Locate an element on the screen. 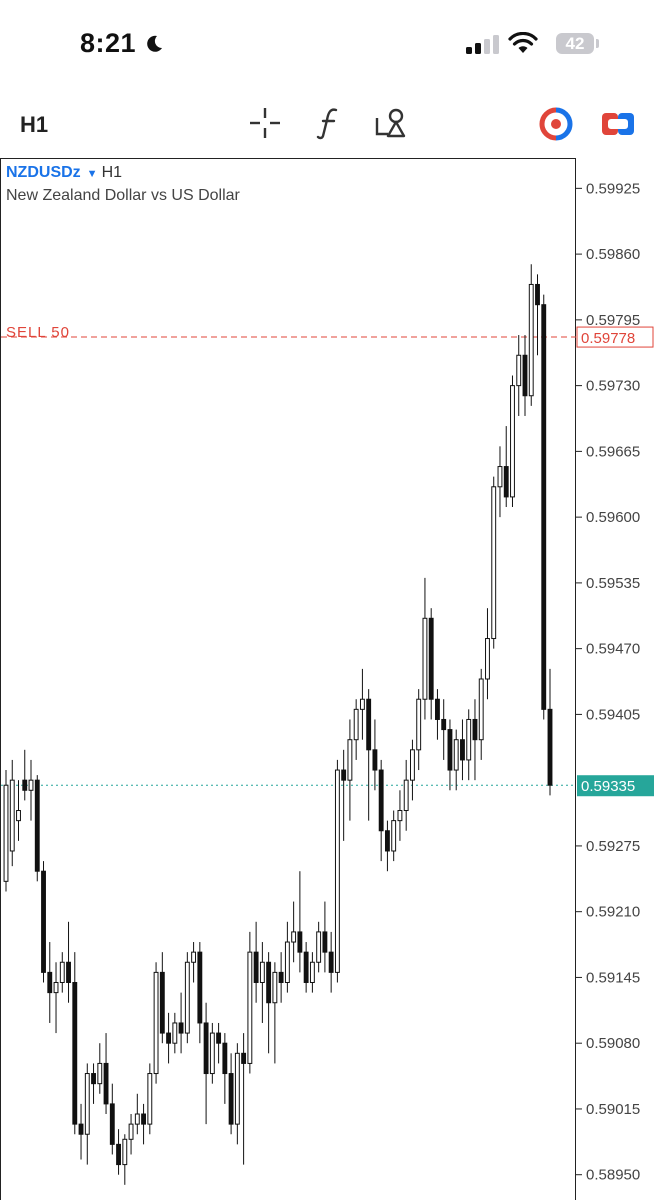 This screenshot has width=656, height=1200. battery-nub is located at coordinates (597, 43).